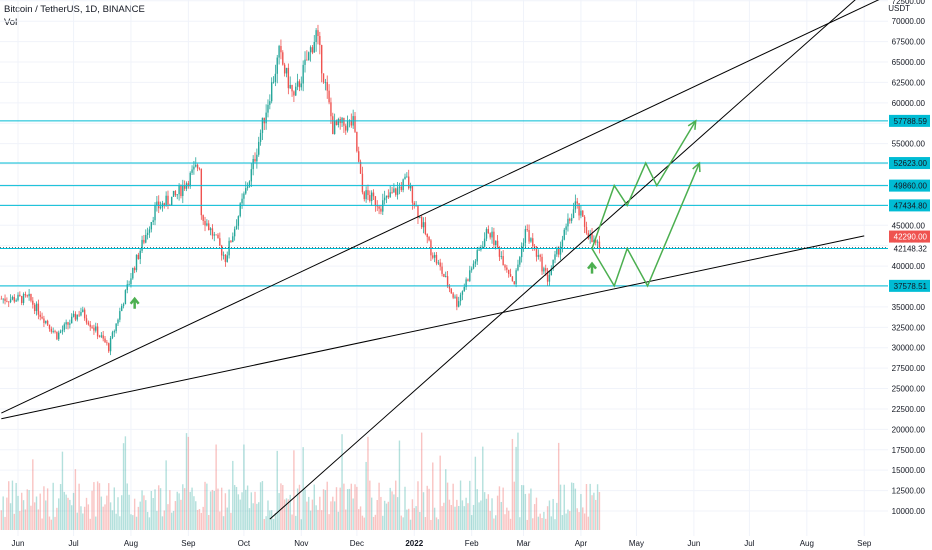  What do you see at coordinates (909, 511) in the screenshot?
I see `price-tick-label: 10000.00` at bounding box center [909, 511].